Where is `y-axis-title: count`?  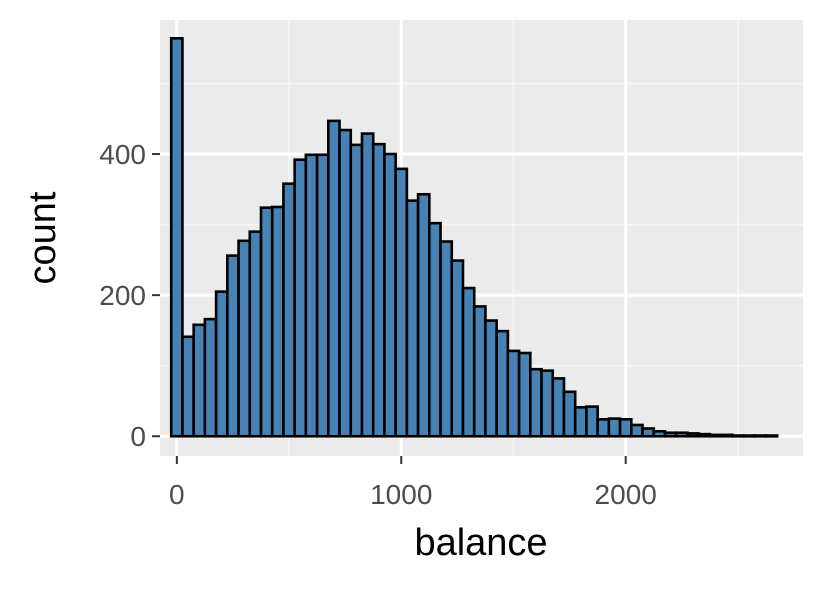
y-axis-title: count is located at coordinates (43, 237).